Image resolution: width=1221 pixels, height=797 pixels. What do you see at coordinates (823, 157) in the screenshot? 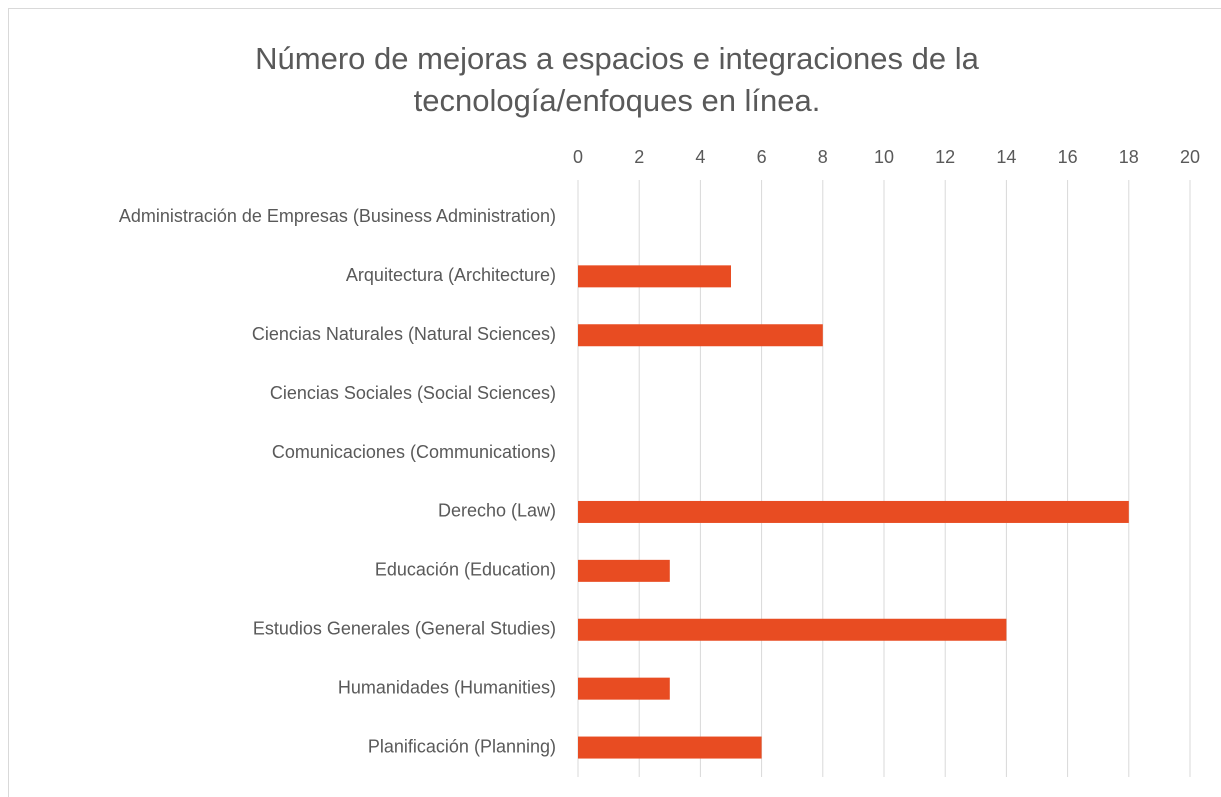
I see `x-tick-label: 8` at bounding box center [823, 157].